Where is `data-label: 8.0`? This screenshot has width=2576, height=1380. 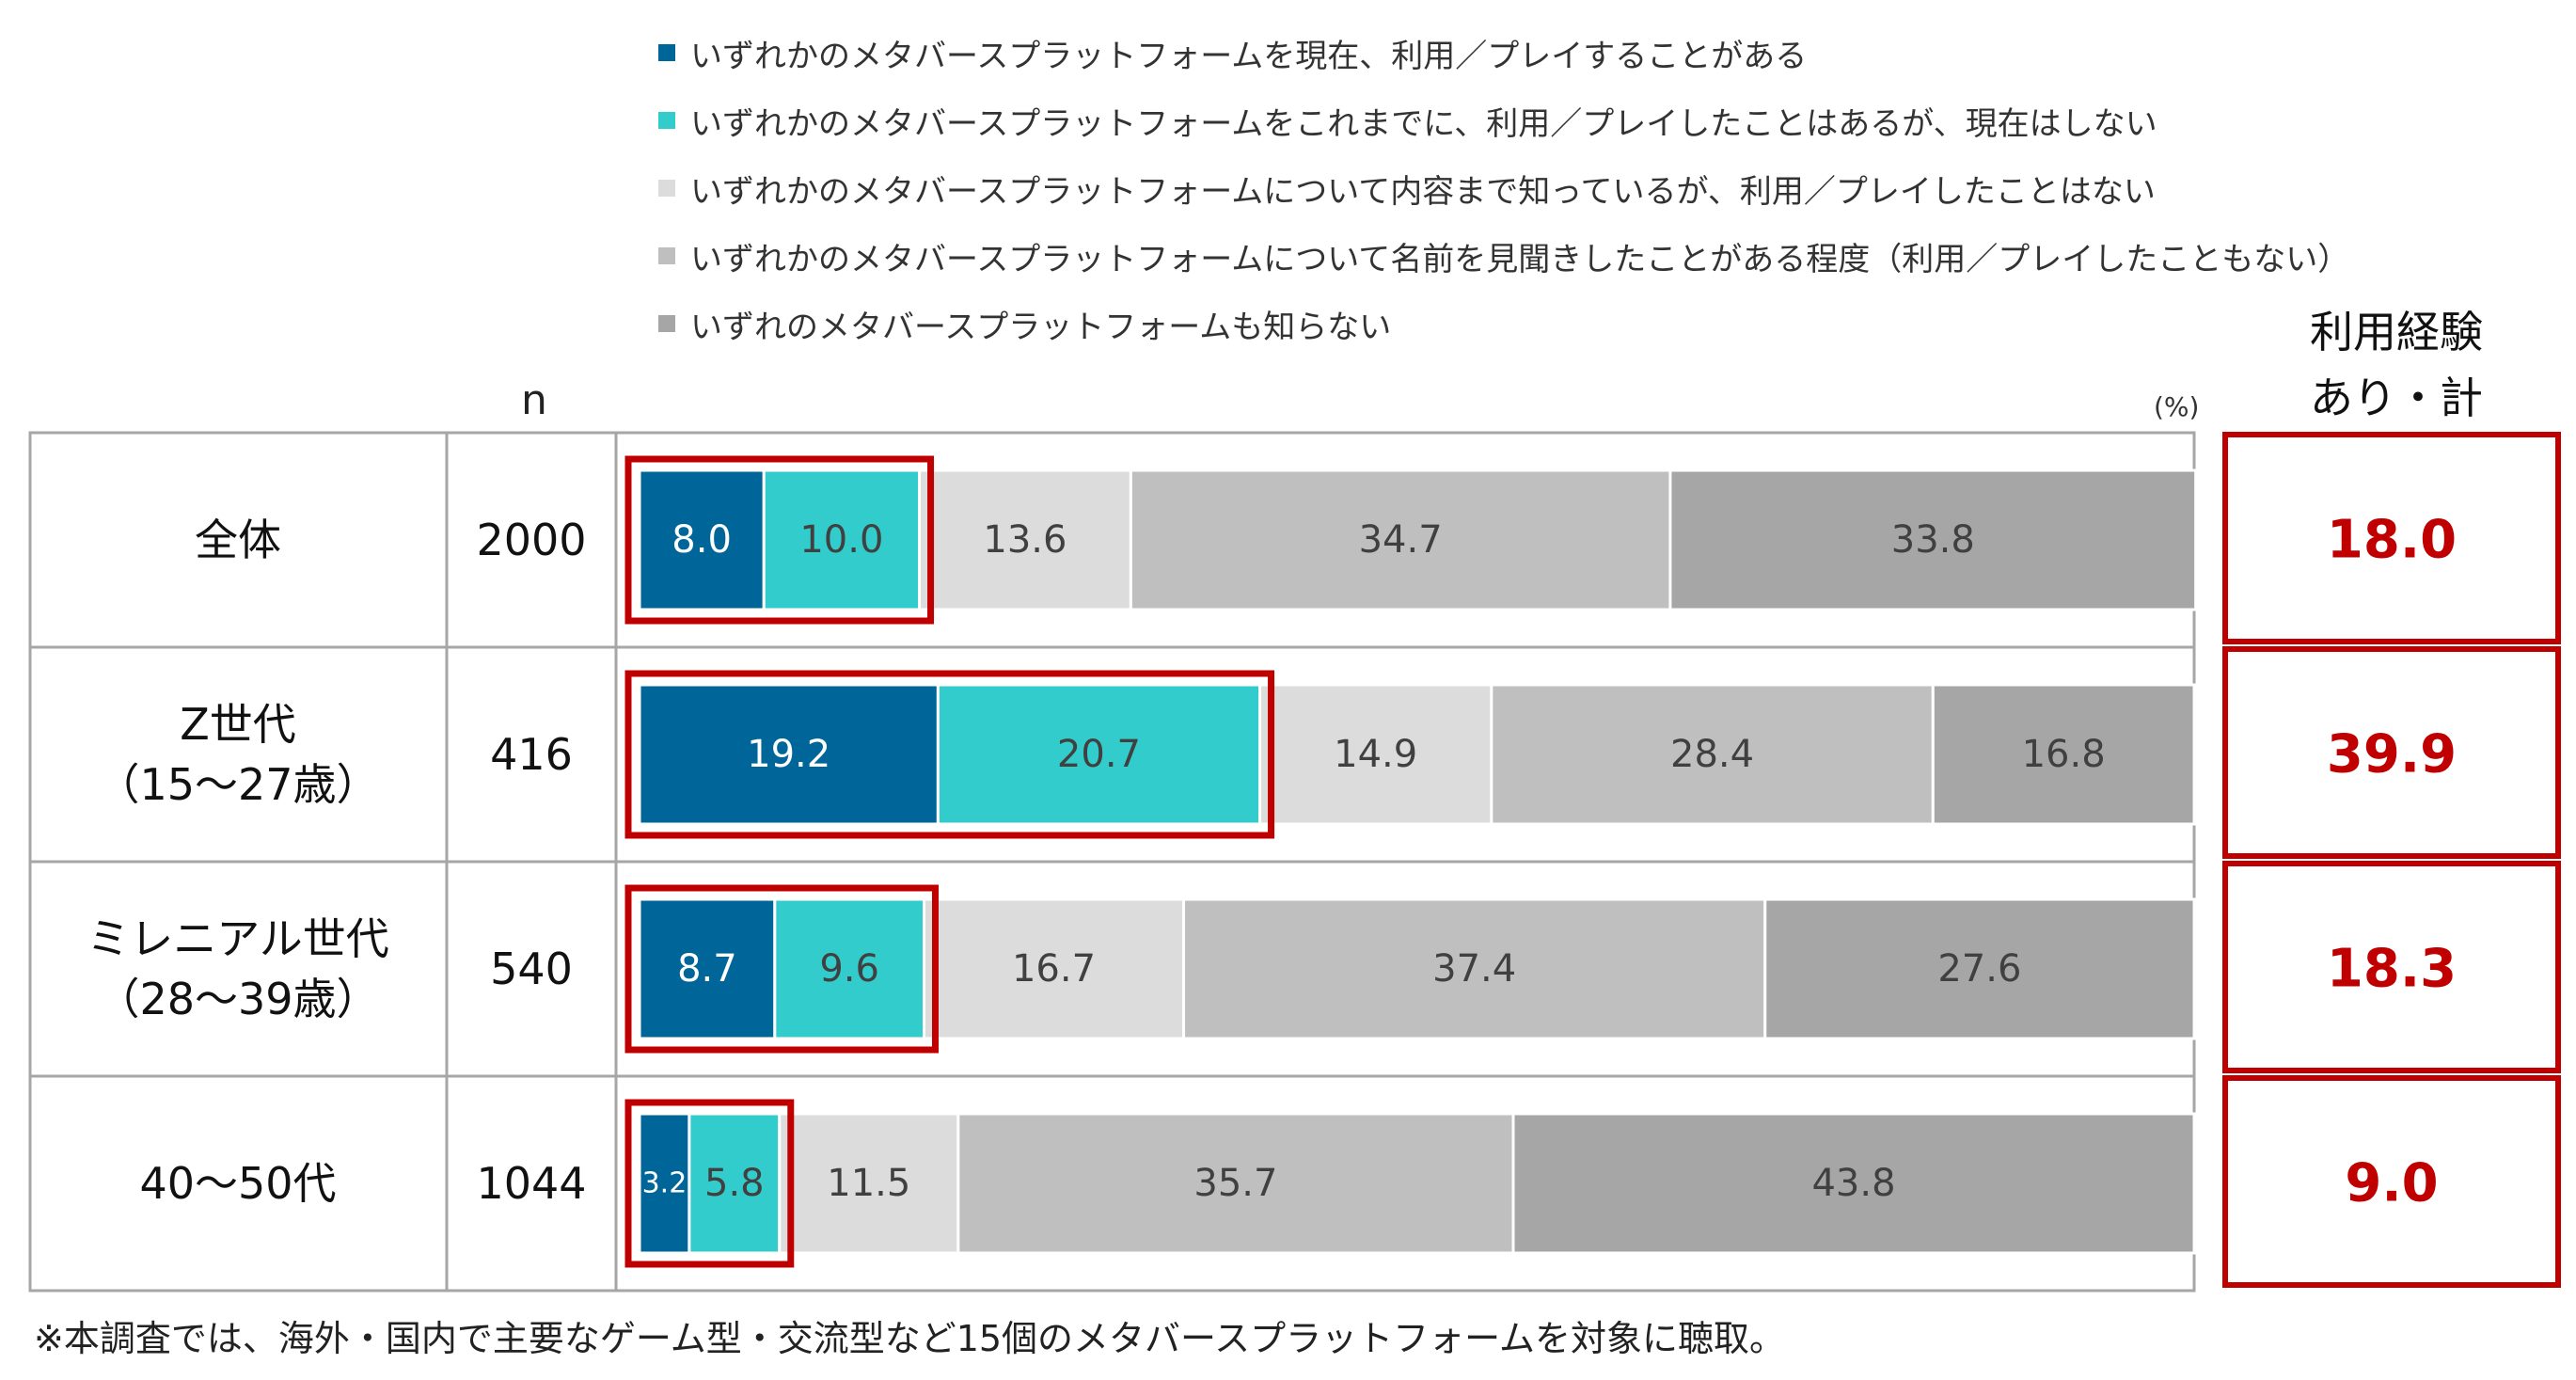 data-label: 8.0 is located at coordinates (702, 540).